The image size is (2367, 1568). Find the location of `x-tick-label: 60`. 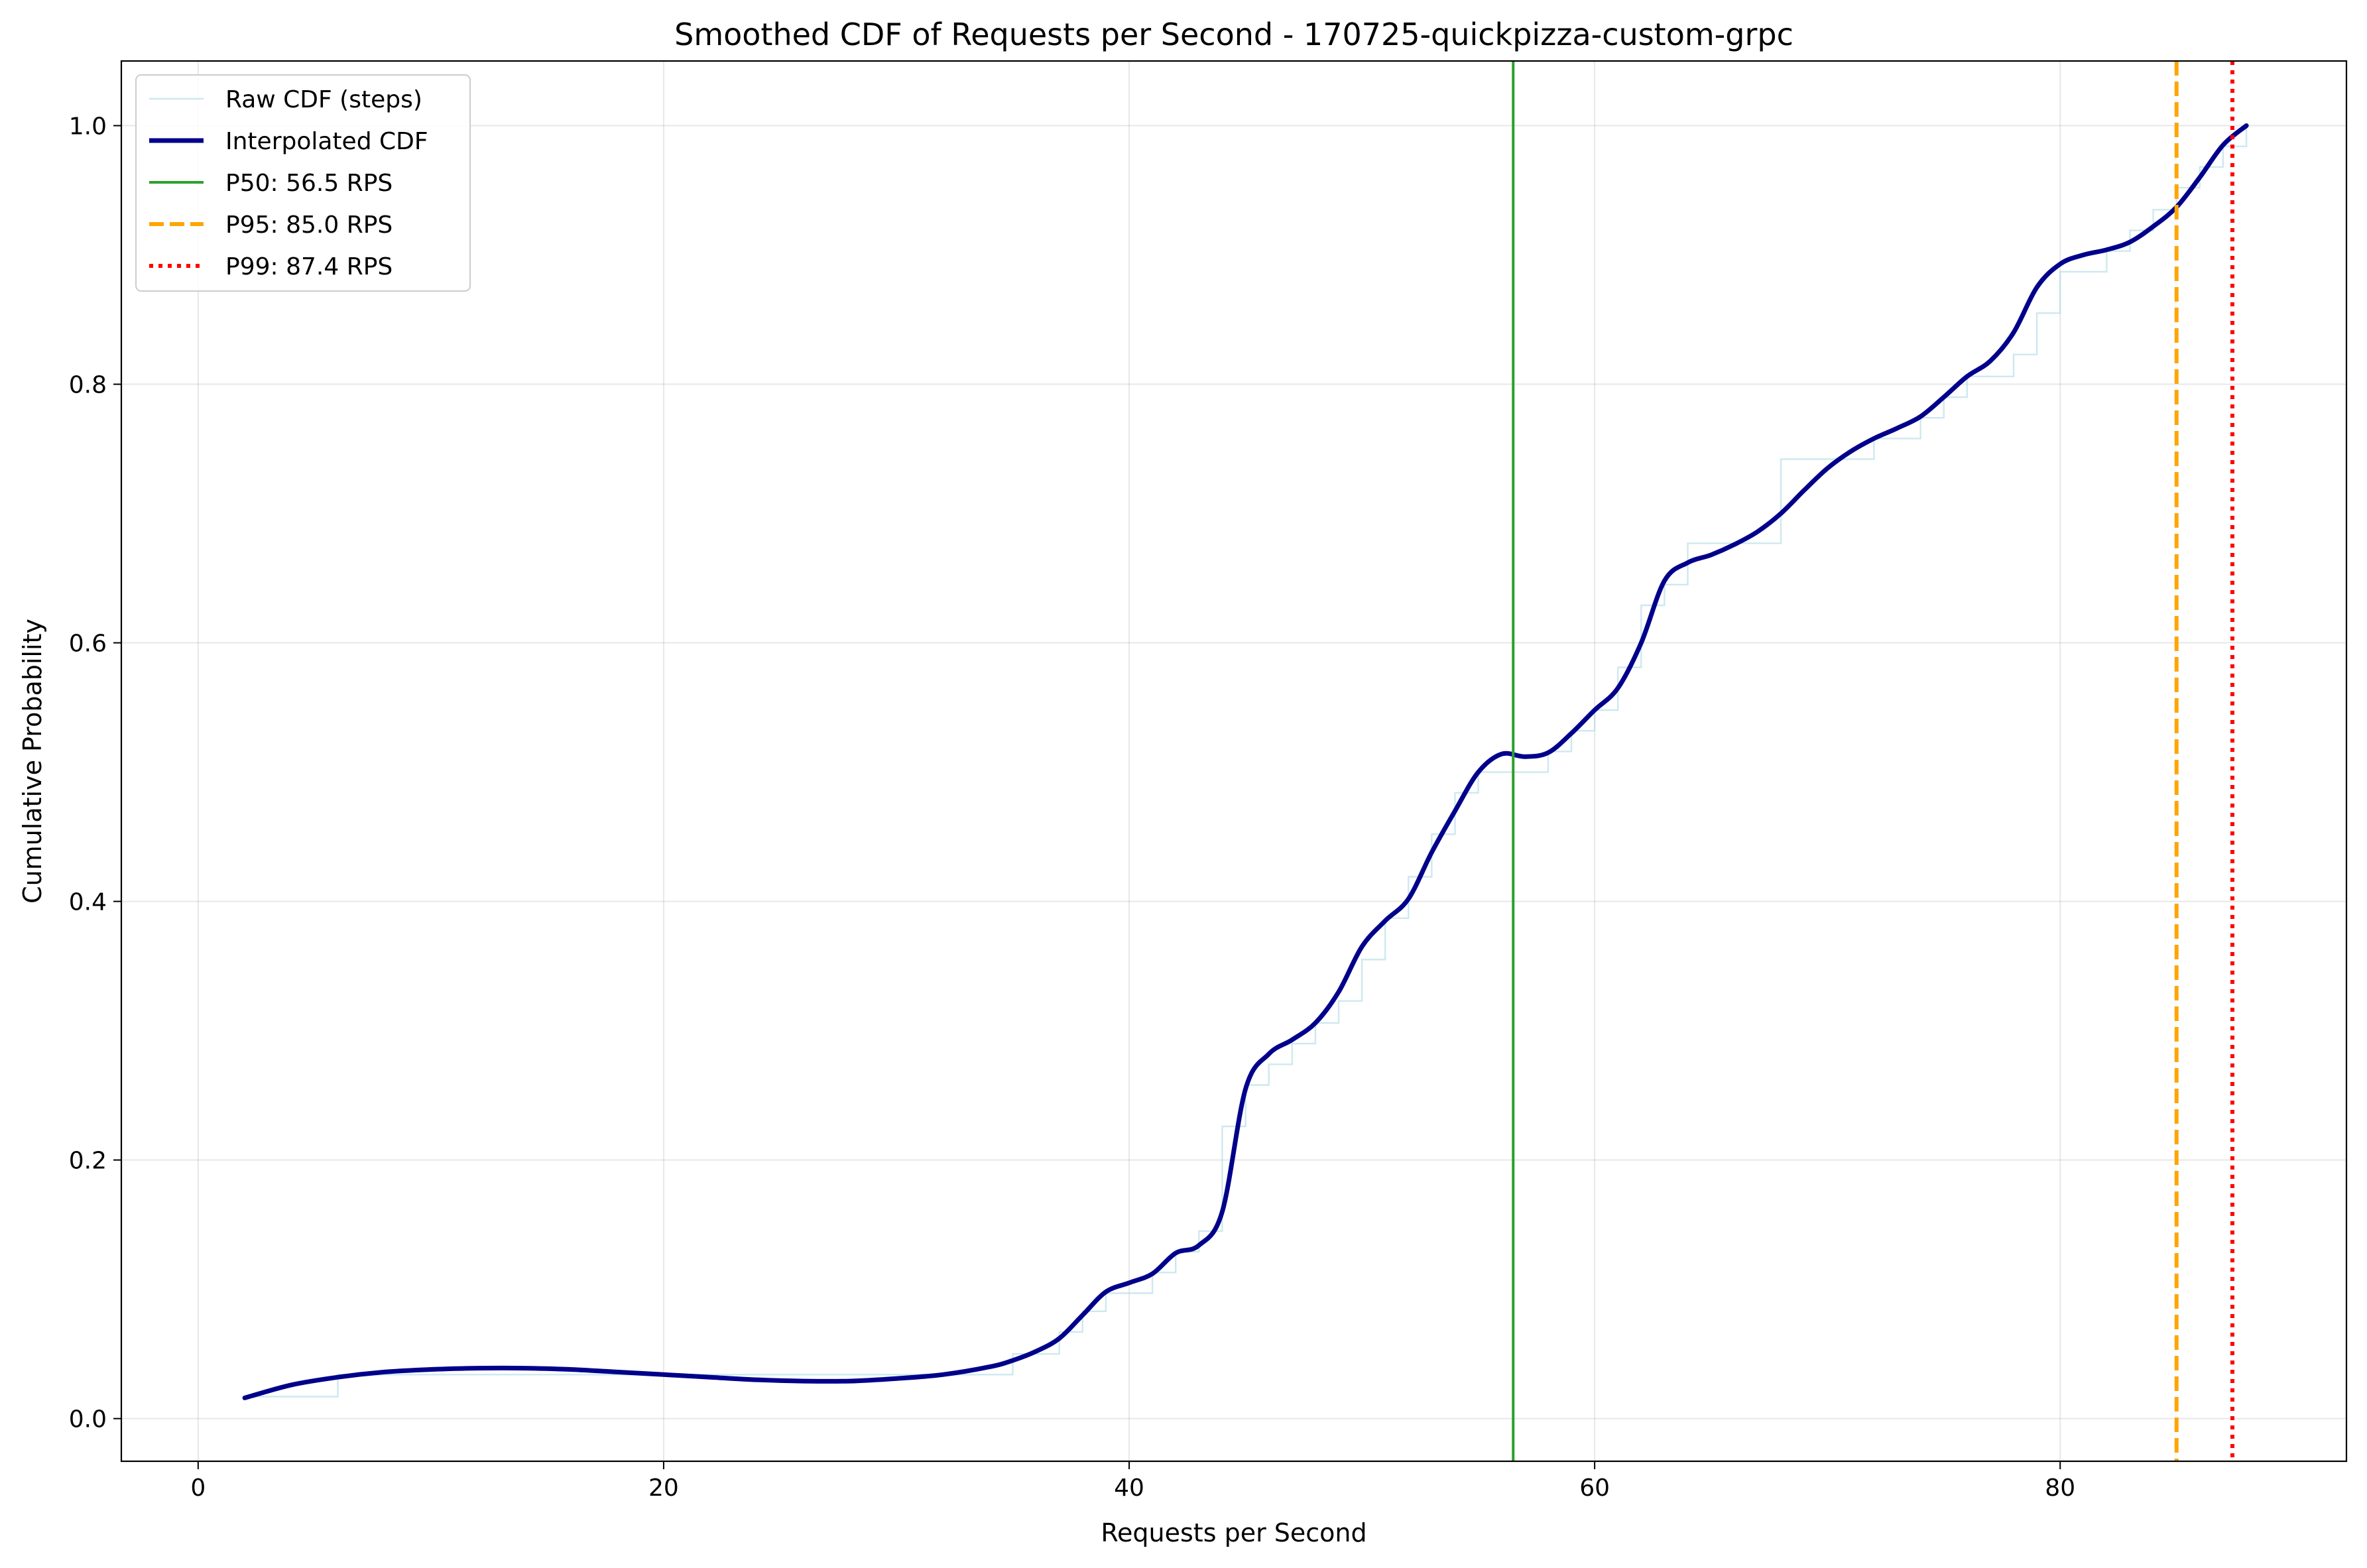

x-tick-label: 60 is located at coordinates (1595, 1488).